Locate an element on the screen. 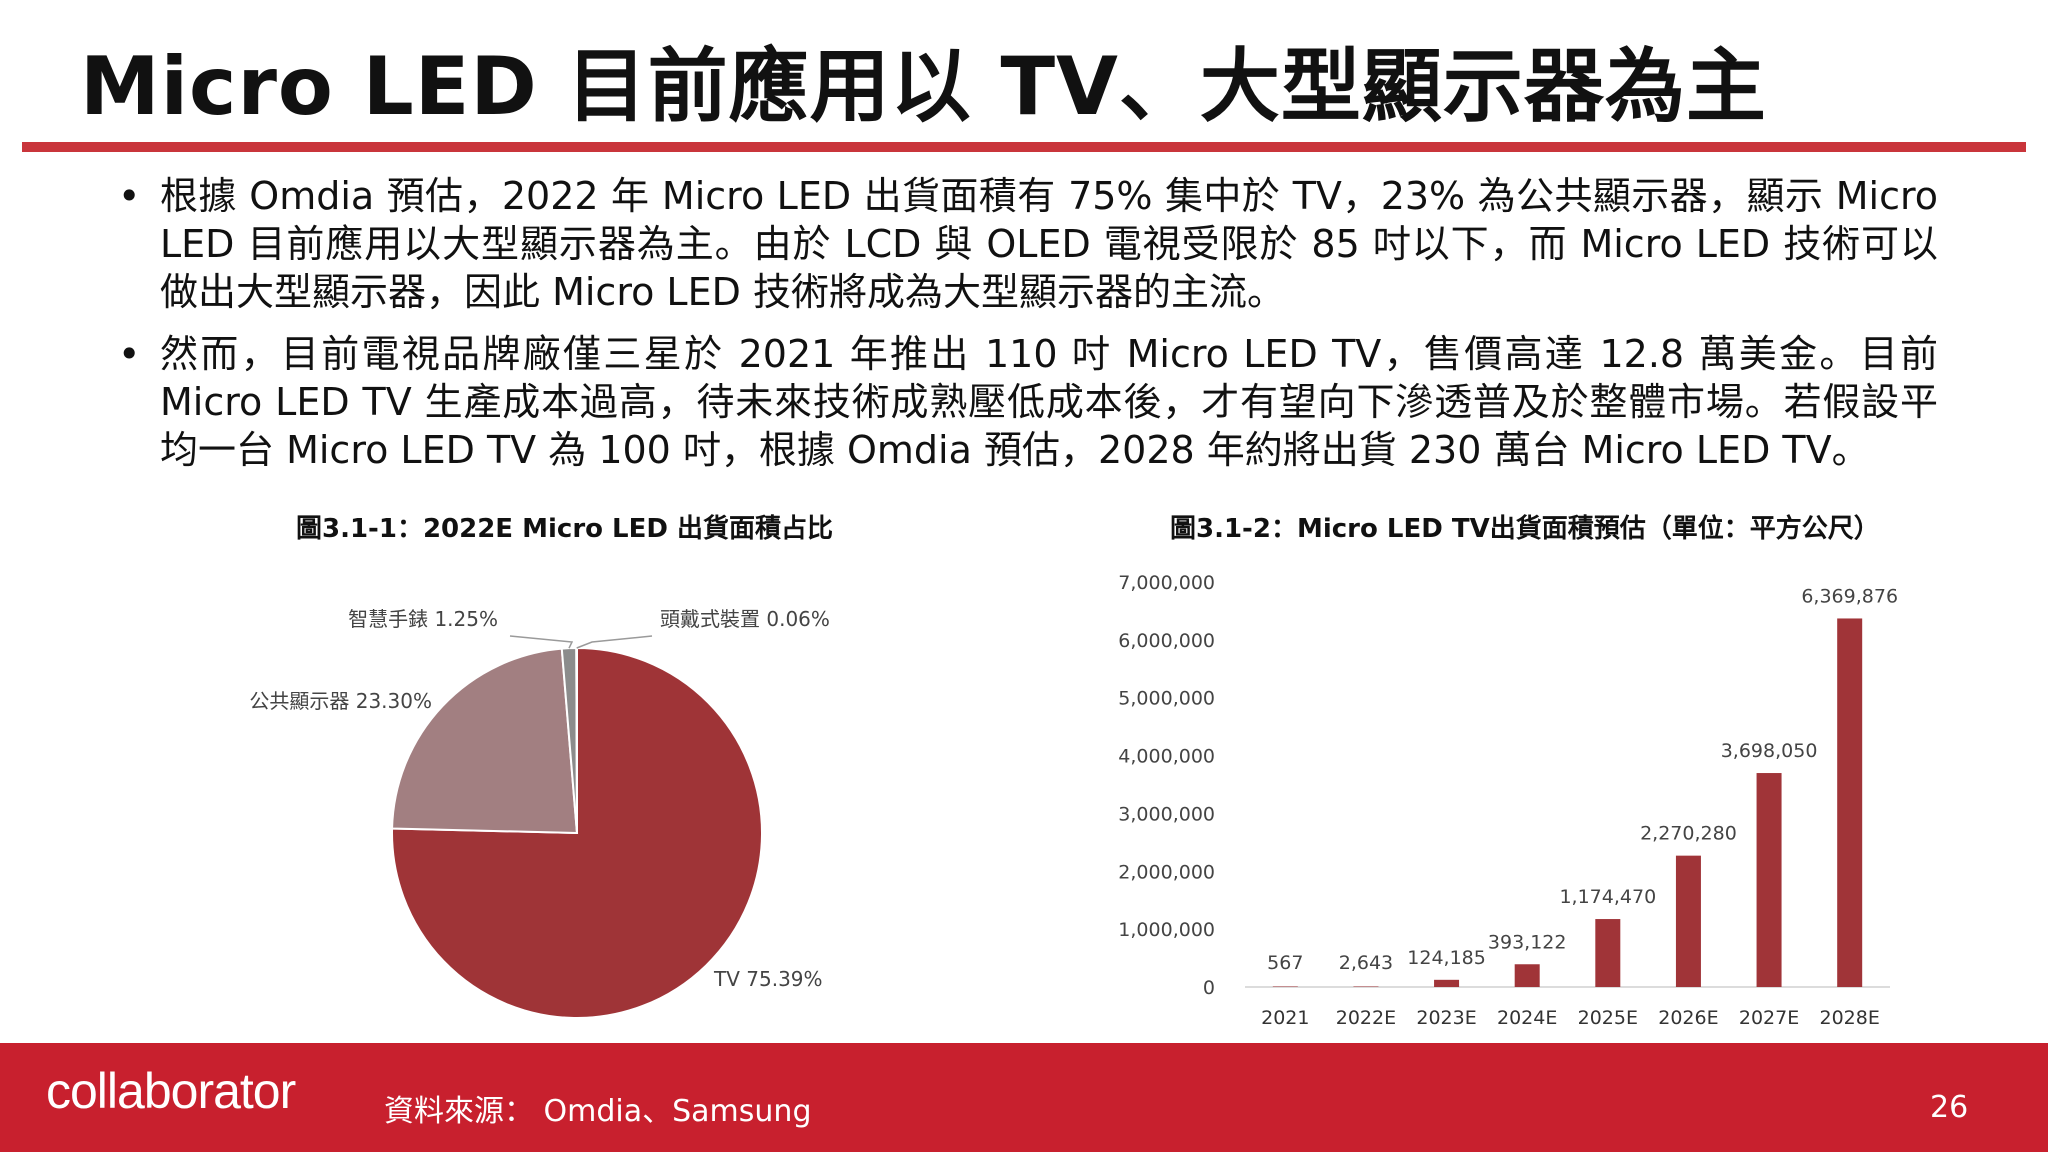  bar-value-label: 567 is located at coordinates (1285, 963).